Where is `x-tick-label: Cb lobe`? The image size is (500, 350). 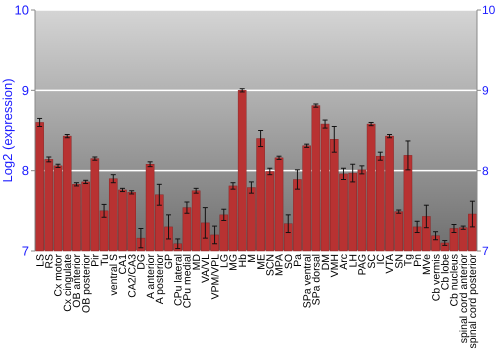
x-tick-label: Cb lobe is located at coordinates (445, 272).